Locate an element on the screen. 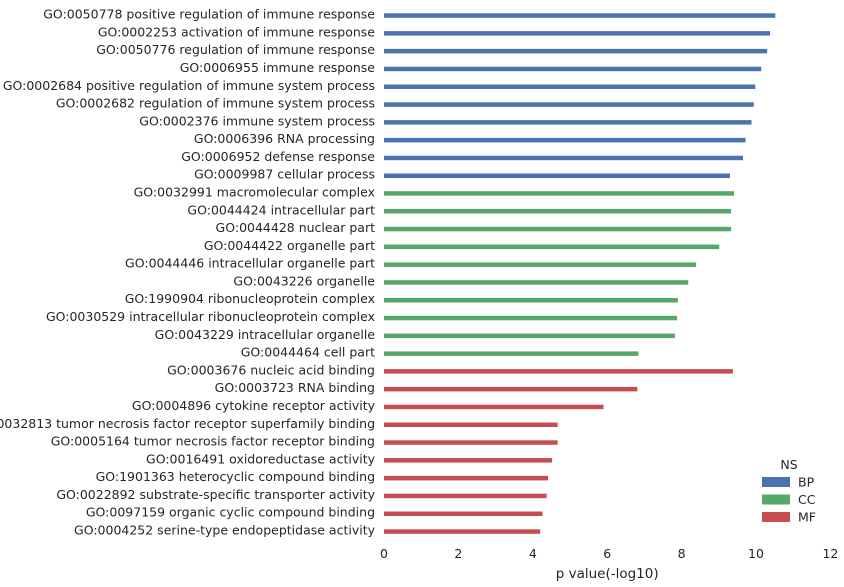 This screenshot has width=844, height=587. category-label: GO:0002376 immune system process is located at coordinates (257, 120).